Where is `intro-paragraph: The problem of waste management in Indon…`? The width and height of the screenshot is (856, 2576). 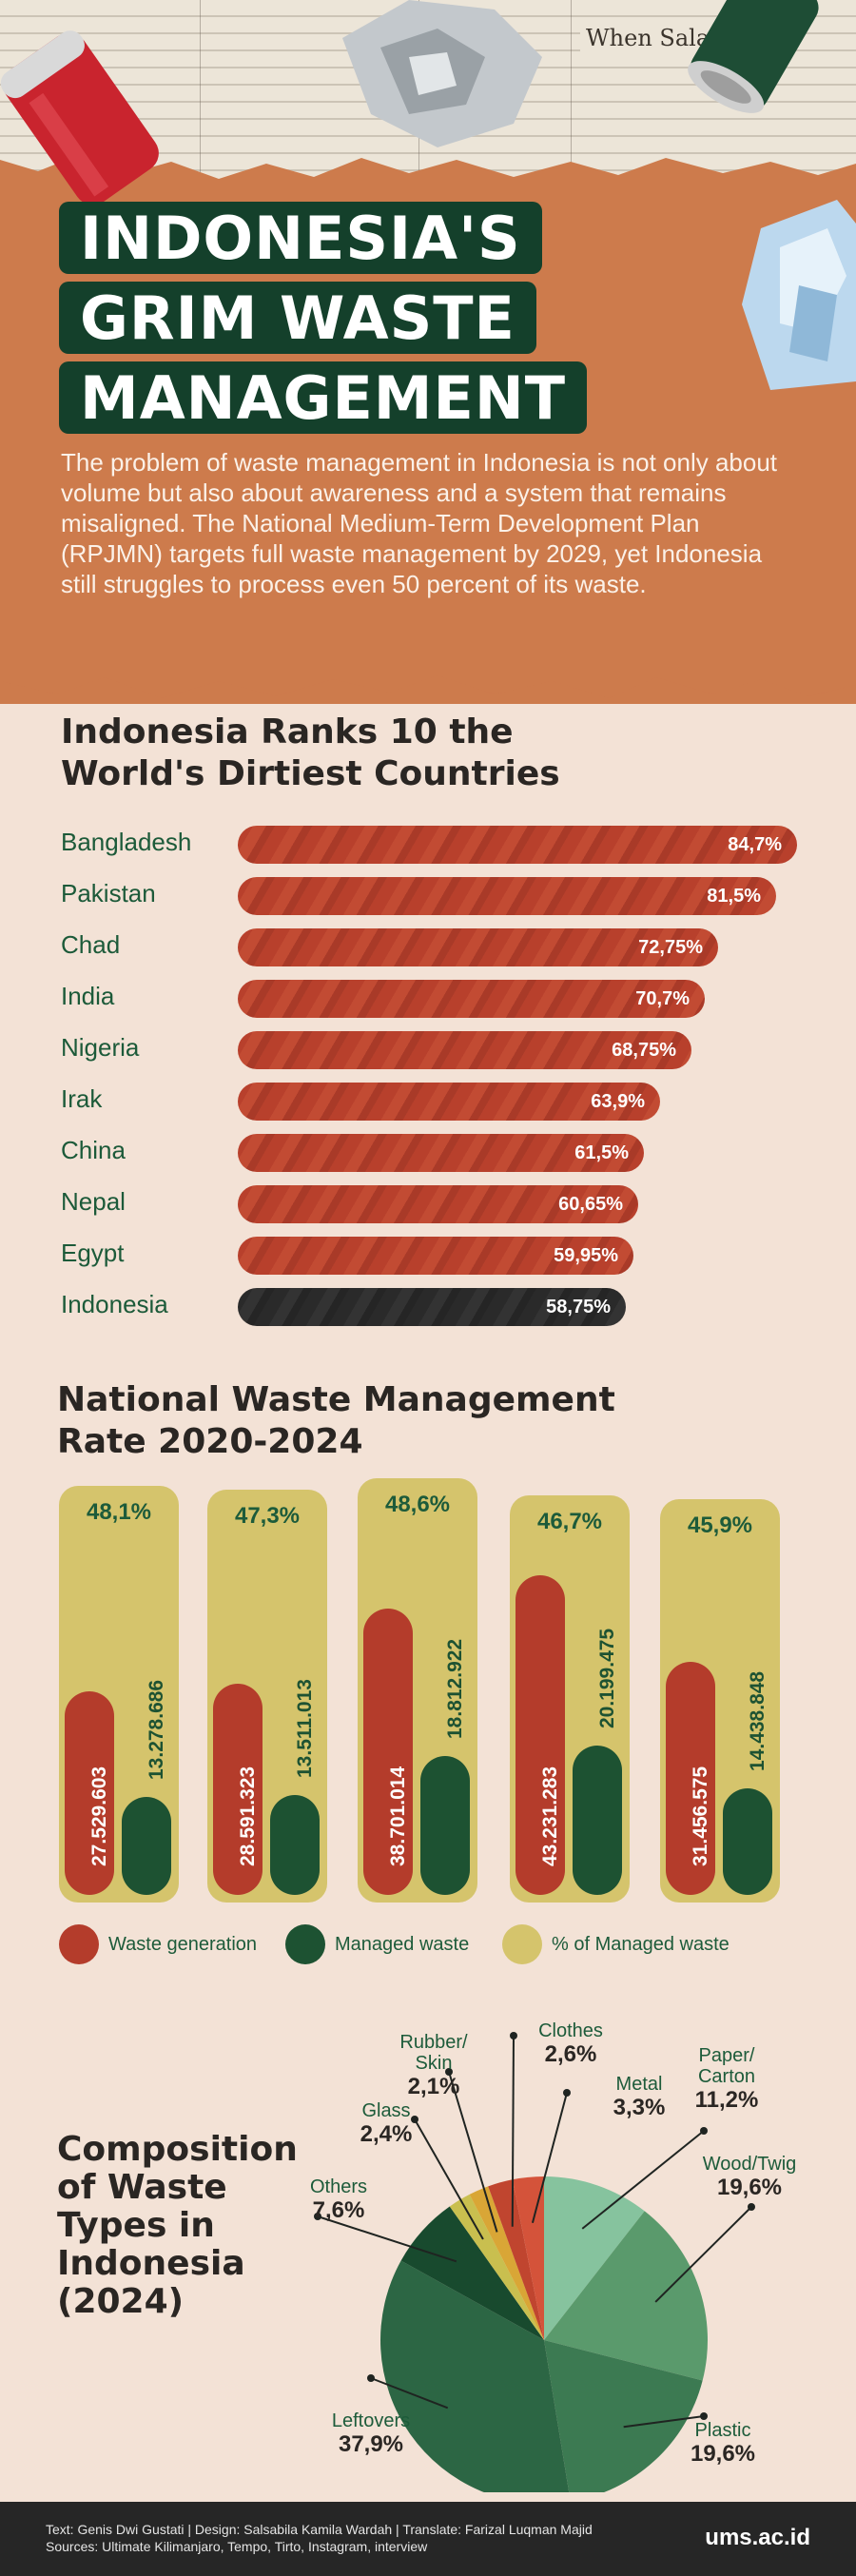
intro-paragraph: The problem of waste management in Indon… is located at coordinates (419, 523).